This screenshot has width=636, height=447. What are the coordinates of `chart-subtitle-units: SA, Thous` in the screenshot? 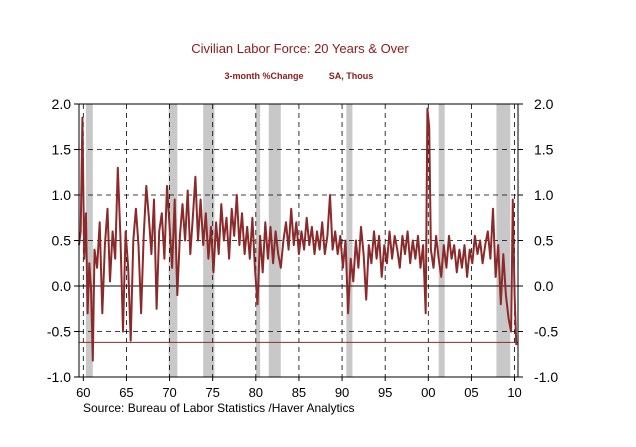 It's located at (351, 76).